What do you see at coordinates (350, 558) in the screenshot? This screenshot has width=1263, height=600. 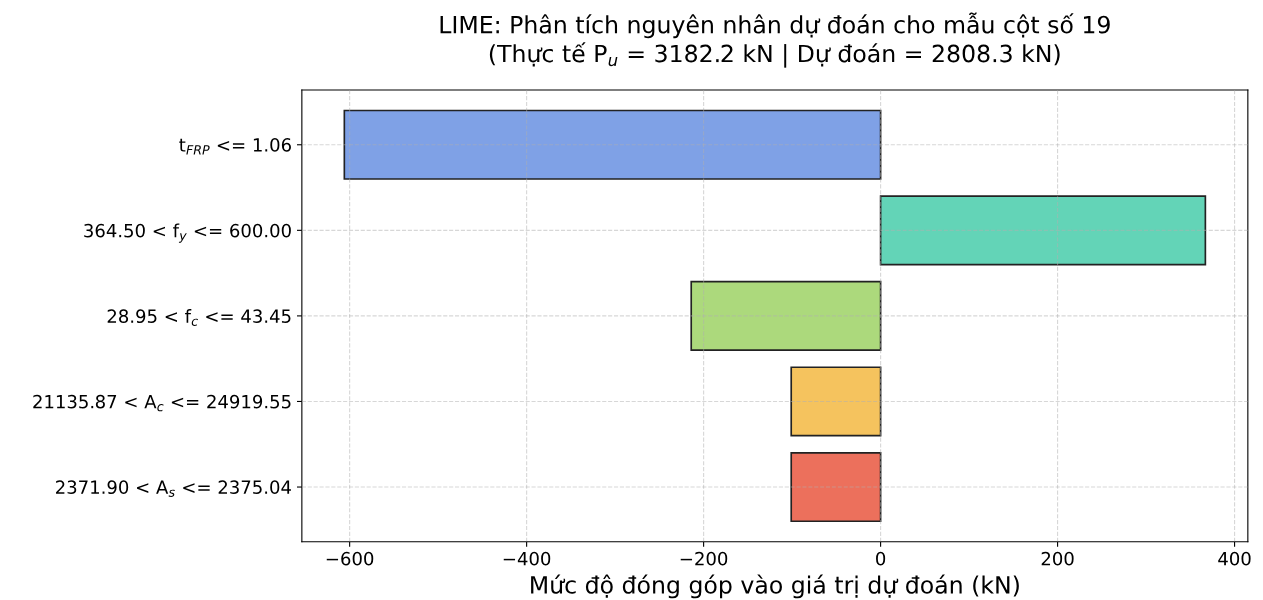 I see `x-tick-label: −600` at bounding box center [350, 558].